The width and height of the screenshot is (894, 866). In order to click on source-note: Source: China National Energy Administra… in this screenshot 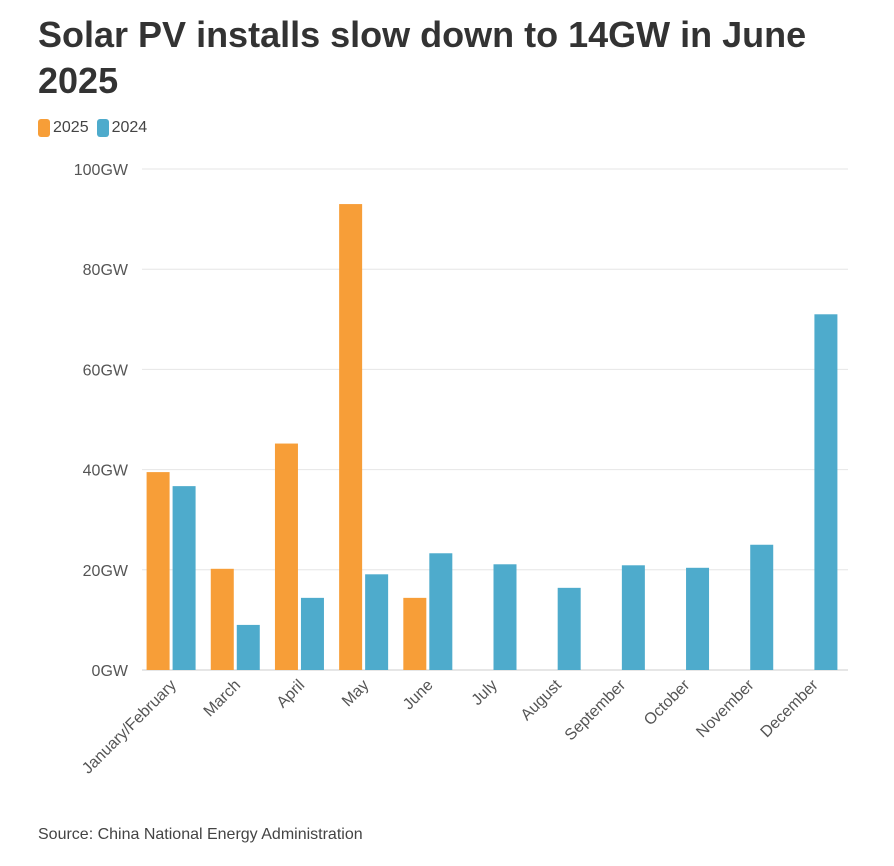, I will do `click(200, 834)`.